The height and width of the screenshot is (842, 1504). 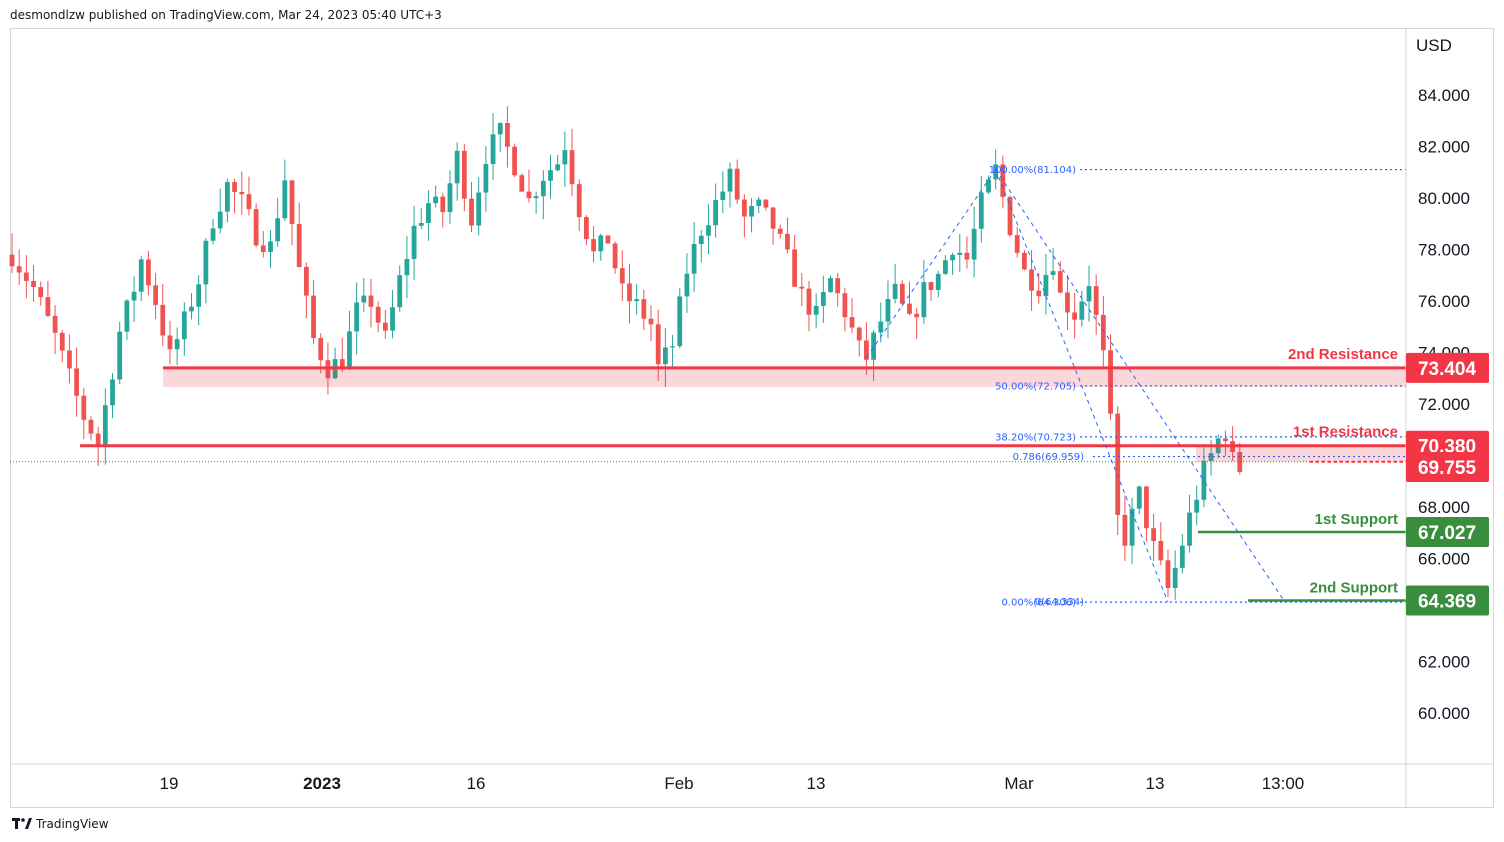 I want to click on support-2-badge: 64.369, so click(x=1447, y=600).